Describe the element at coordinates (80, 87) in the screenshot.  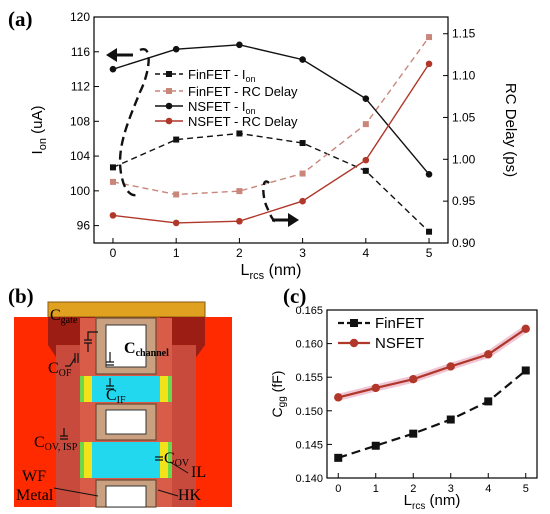
I see `a-yltick-label-4: 112` at that location.